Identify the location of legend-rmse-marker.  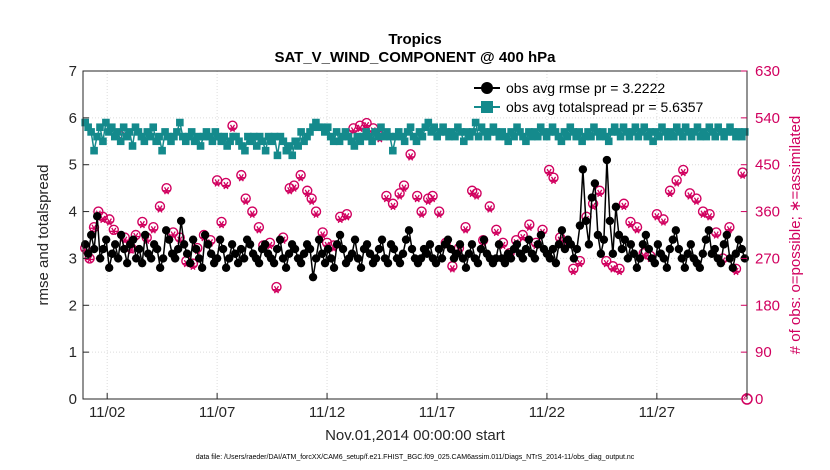
(487, 88).